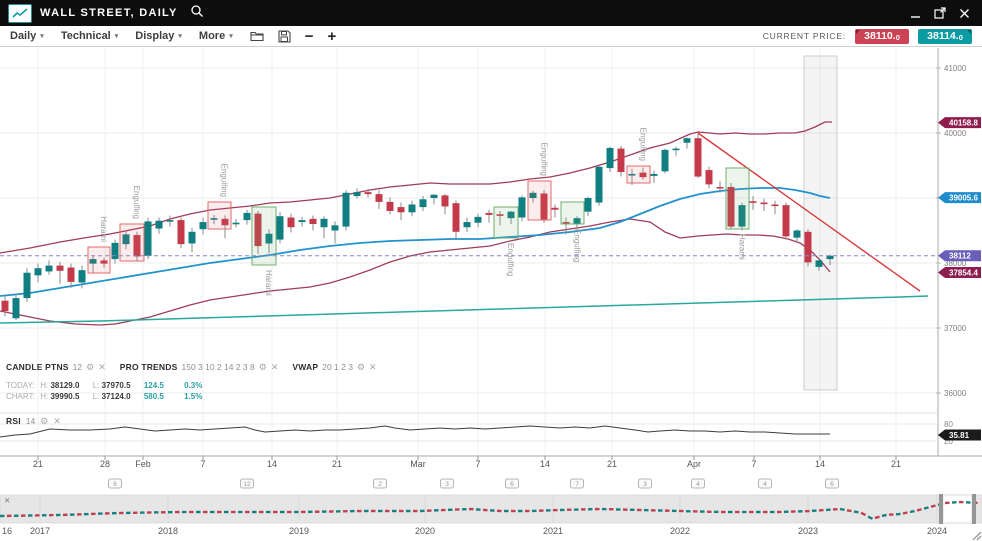 The image size is (982, 541). What do you see at coordinates (491, 13) in the screenshot?
I see `titlebar: WALL STREET, DAILY` at bounding box center [491, 13].